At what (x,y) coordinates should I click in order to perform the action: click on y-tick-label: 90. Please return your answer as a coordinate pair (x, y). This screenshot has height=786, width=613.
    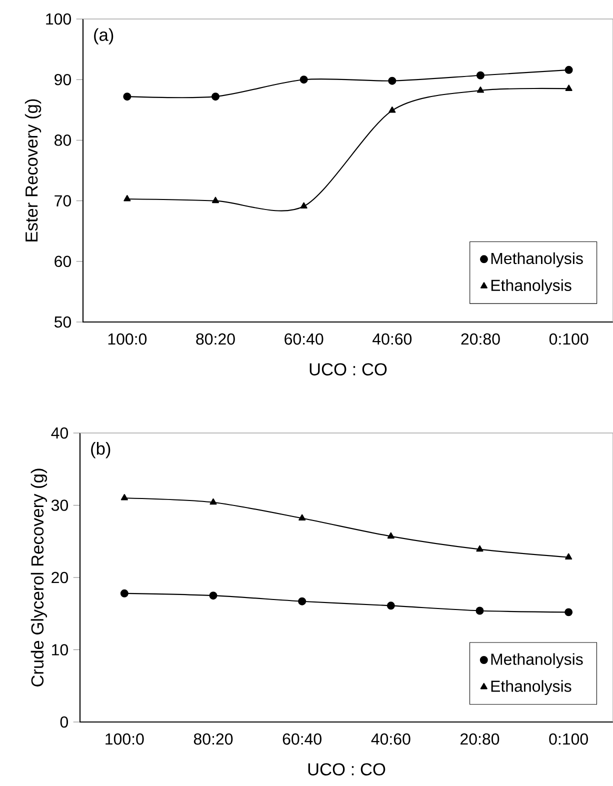
    Looking at the image, I should click on (62, 80).